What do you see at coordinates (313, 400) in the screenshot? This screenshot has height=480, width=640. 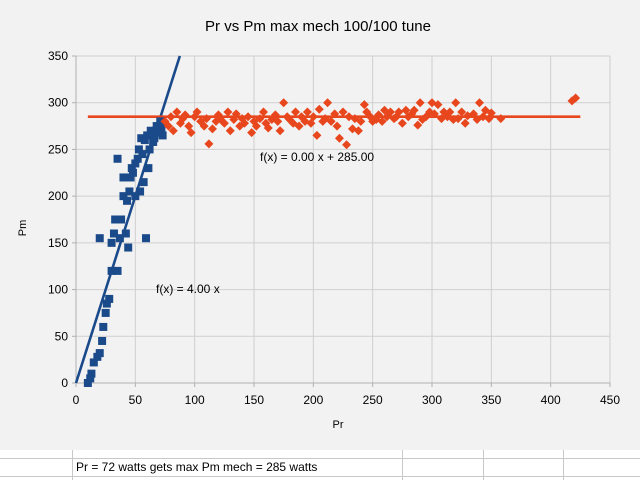 I see `x-tick-label: 200` at bounding box center [313, 400].